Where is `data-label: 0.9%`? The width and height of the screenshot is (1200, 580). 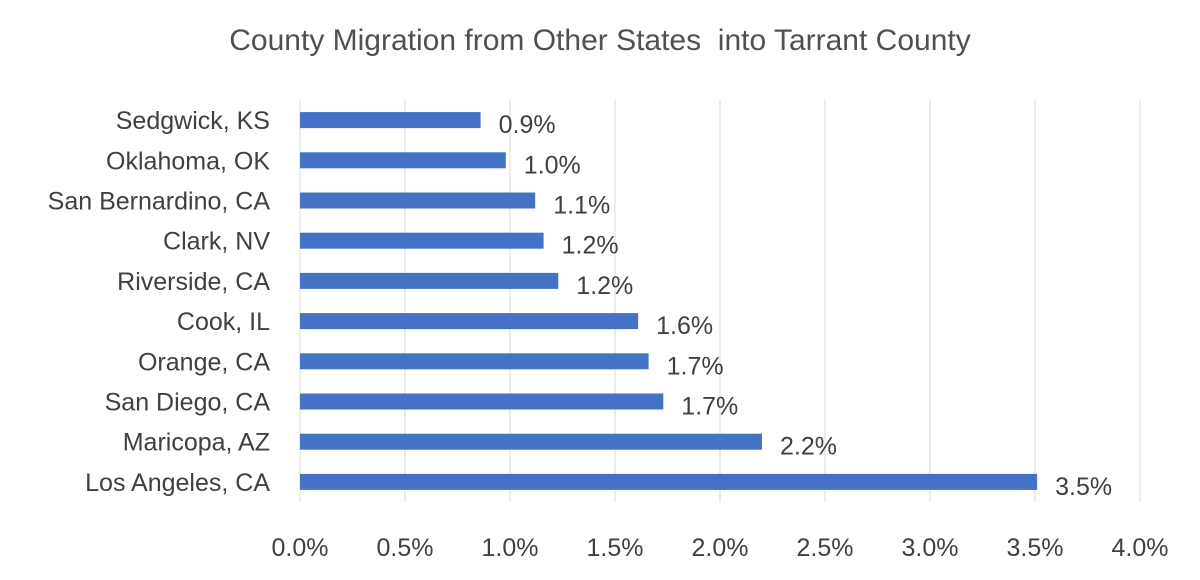 data-label: 0.9% is located at coordinates (527, 125).